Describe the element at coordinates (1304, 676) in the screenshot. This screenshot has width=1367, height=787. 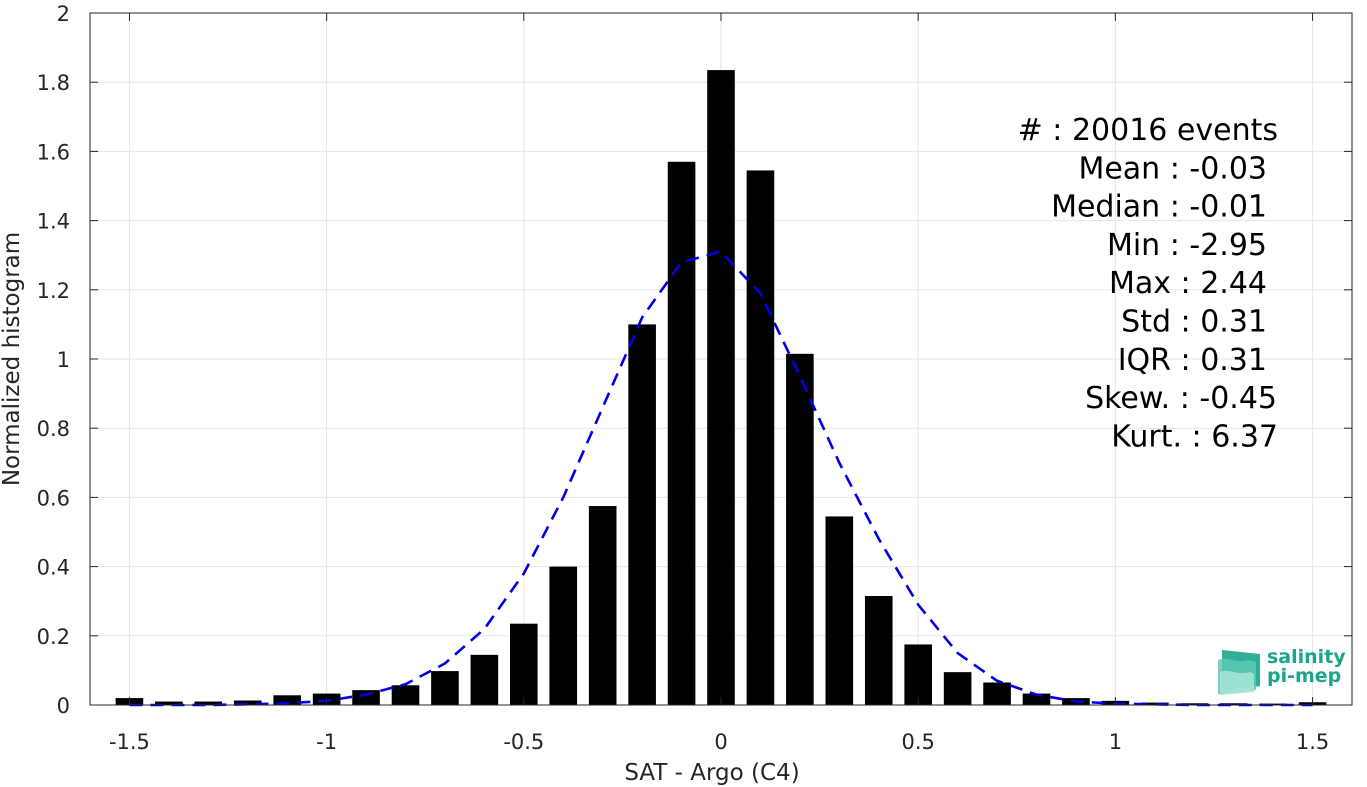
I see `logo-line-pi-mep: pi-mep` at that location.